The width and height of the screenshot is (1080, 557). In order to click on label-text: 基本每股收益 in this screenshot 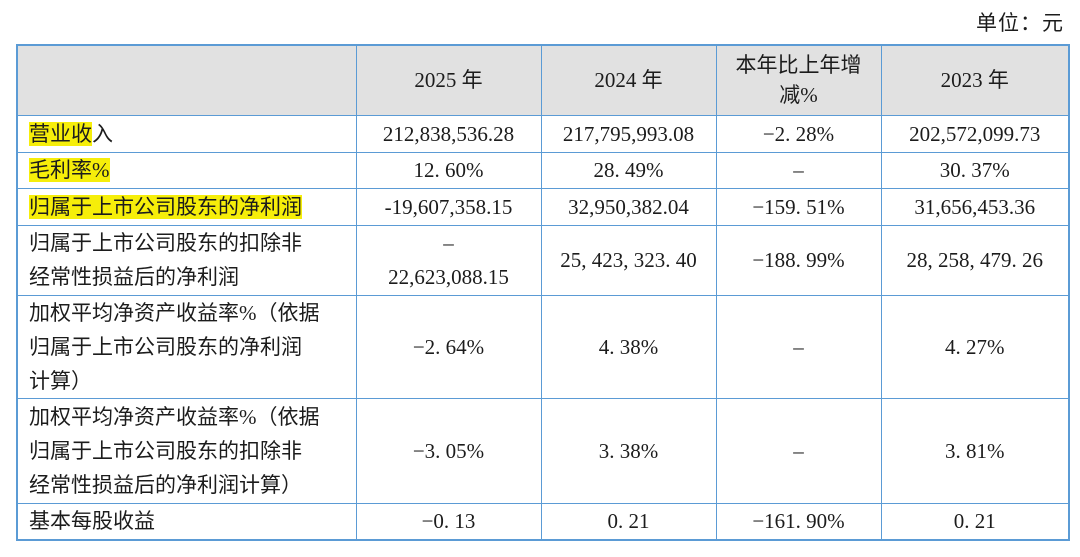, I will do `click(92, 521)`.